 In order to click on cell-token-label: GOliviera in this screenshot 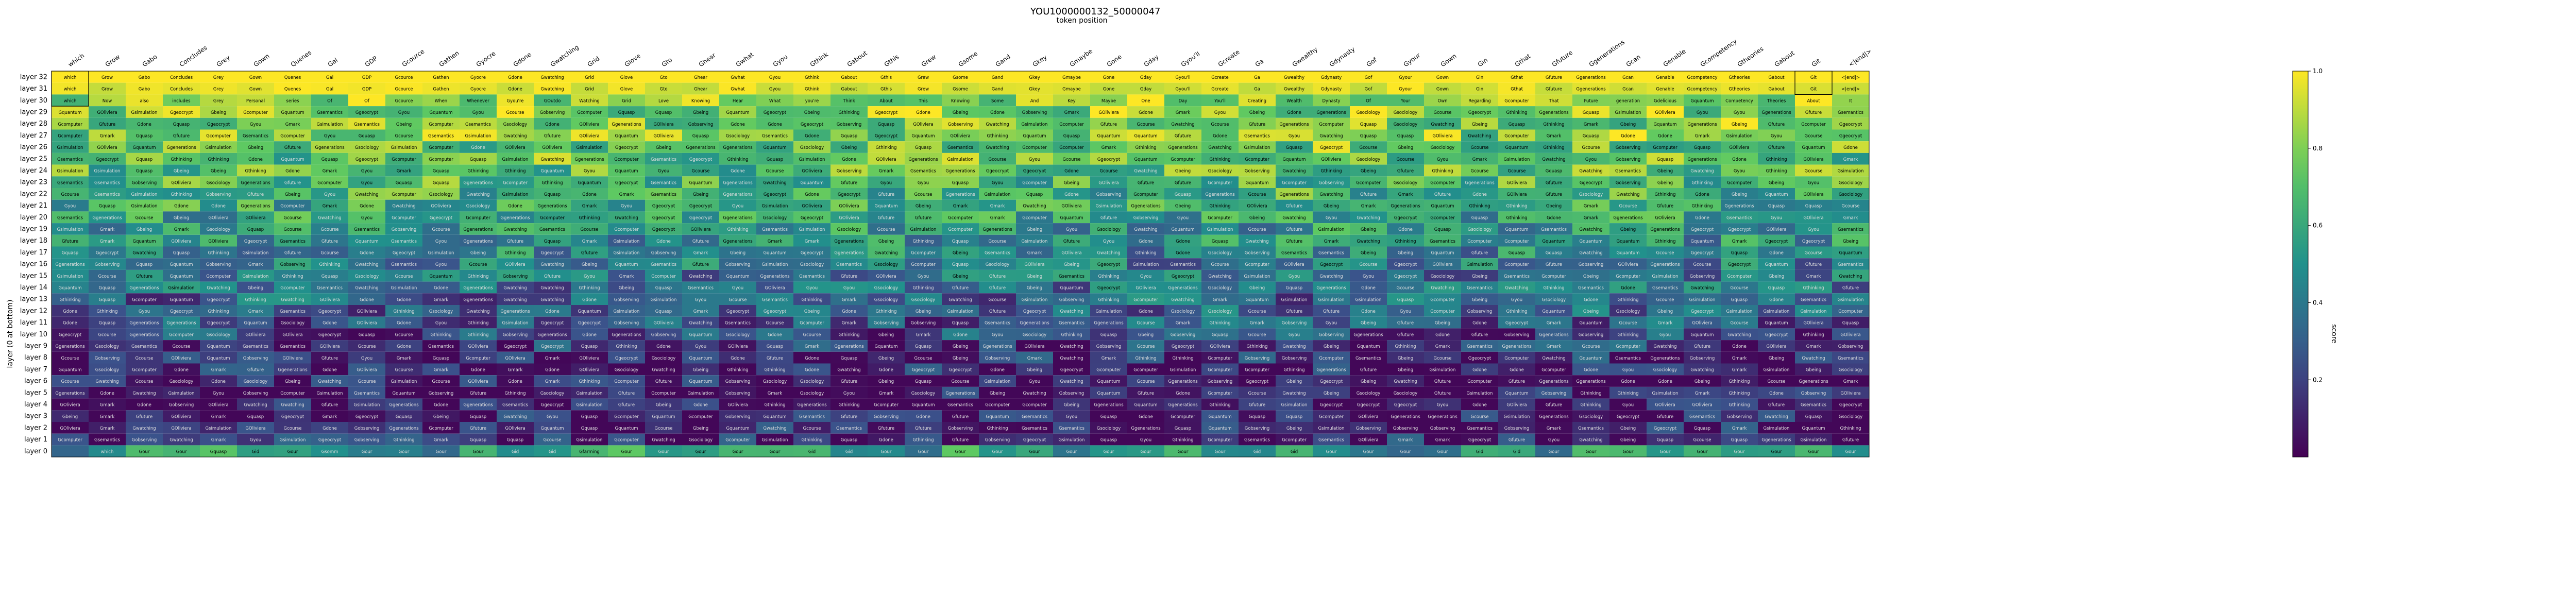, I will do `click(663, 323)`.